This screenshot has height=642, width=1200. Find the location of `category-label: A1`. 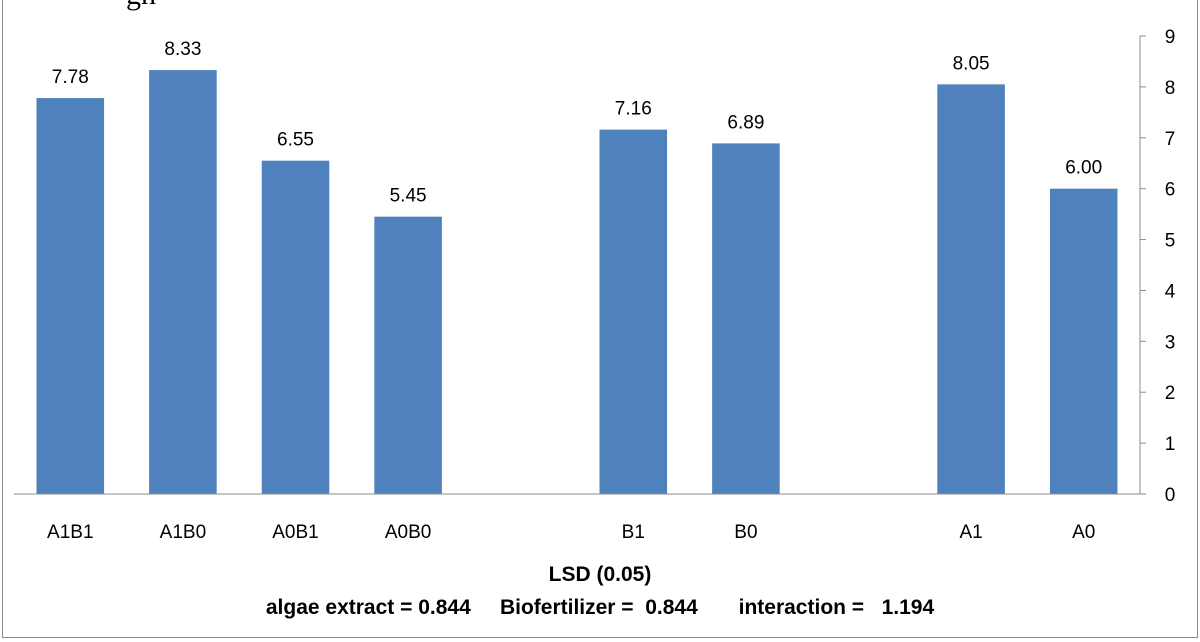

category-label: A1 is located at coordinates (970, 532).